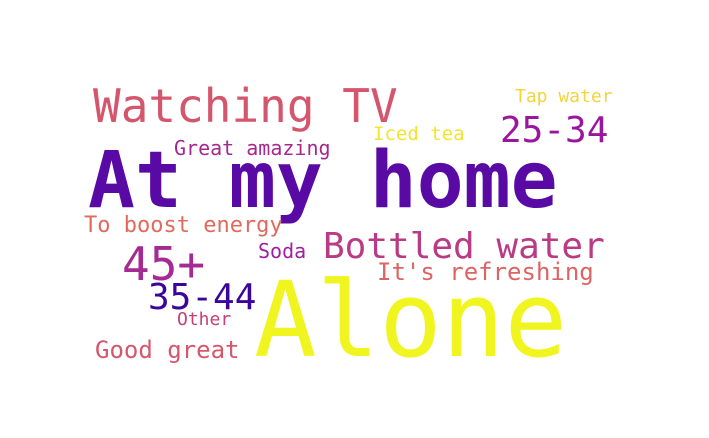  What do you see at coordinates (204, 319) in the screenshot?
I see `word-other: Other` at bounding box center [204, 319].